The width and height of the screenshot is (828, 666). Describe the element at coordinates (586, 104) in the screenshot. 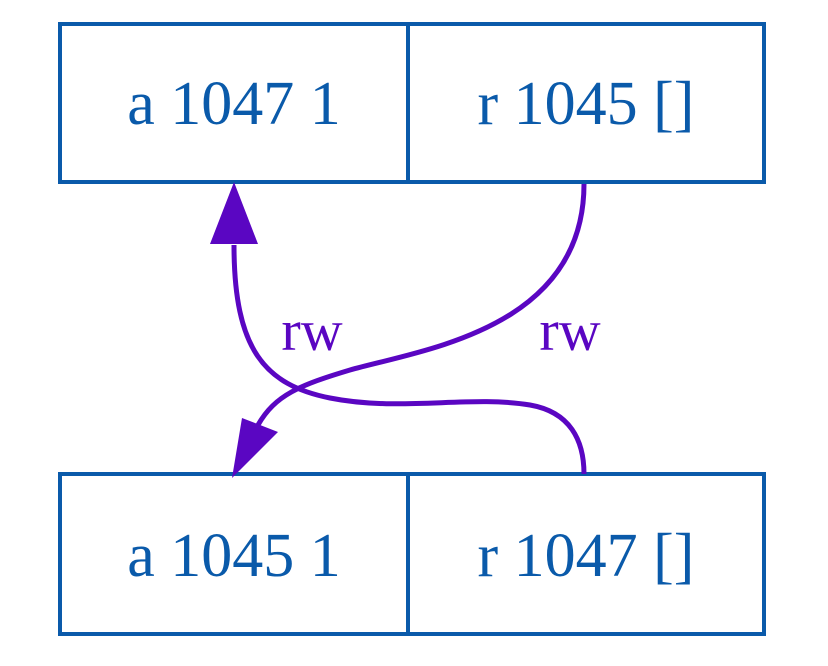

I see `top-right-cell-label: r 1045 []` at that location.